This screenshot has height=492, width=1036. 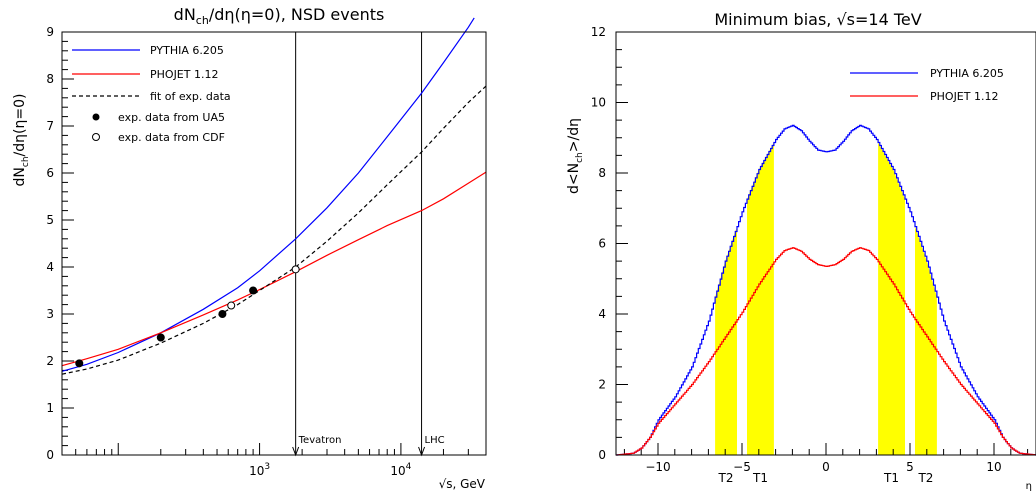 What do you see at coordinates (96, 137) in the screenshot?
I see `legend-marker-cdf` at bounding box center [96, 137].